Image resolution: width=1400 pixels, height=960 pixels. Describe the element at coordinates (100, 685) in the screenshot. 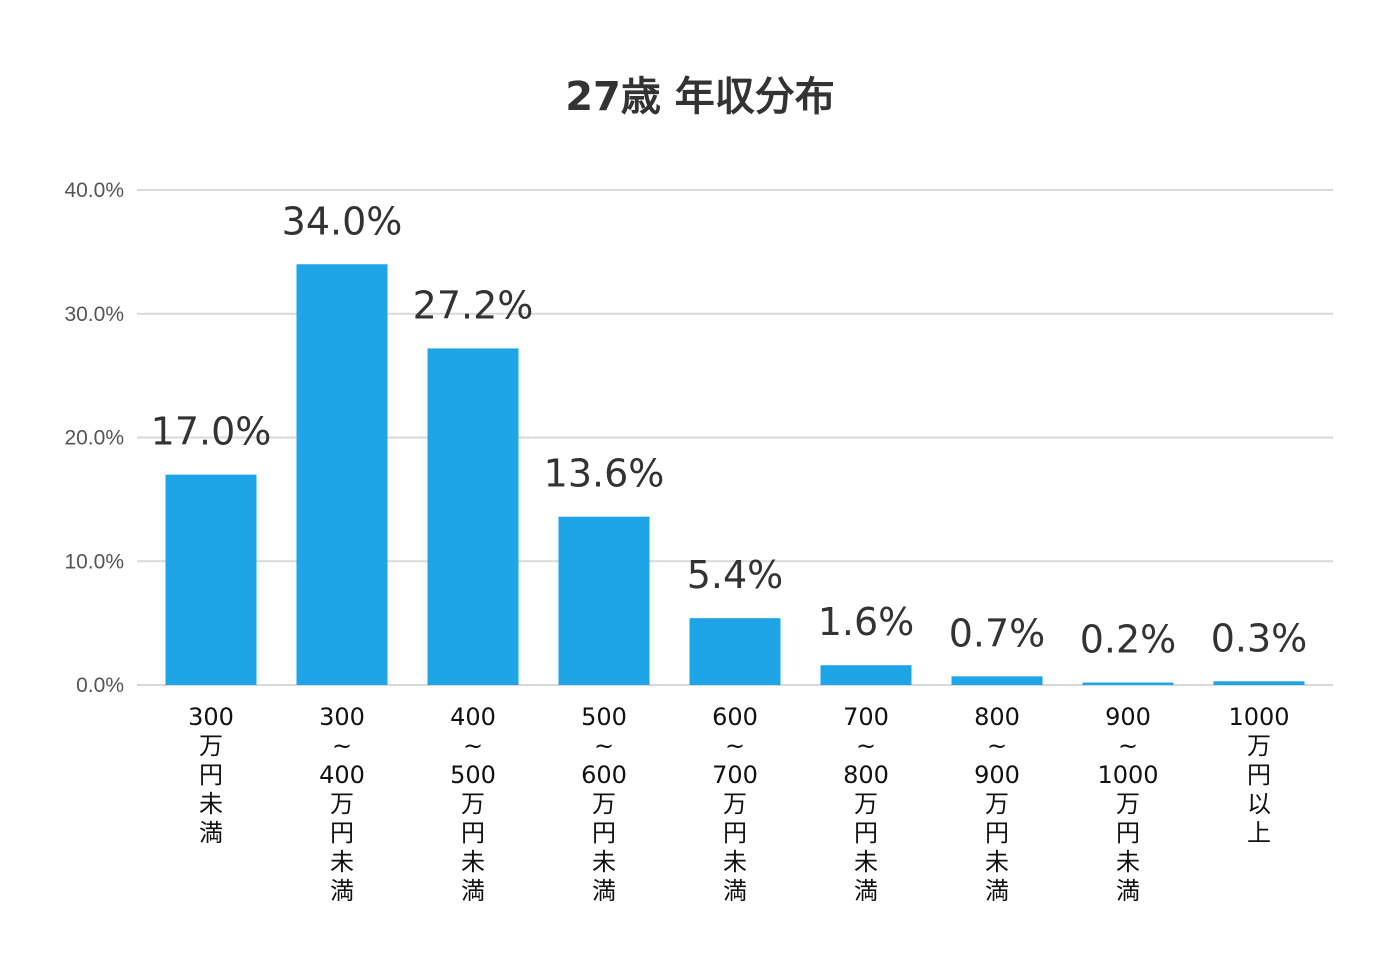

I see `y-tick-label: 0.0%` at that location.